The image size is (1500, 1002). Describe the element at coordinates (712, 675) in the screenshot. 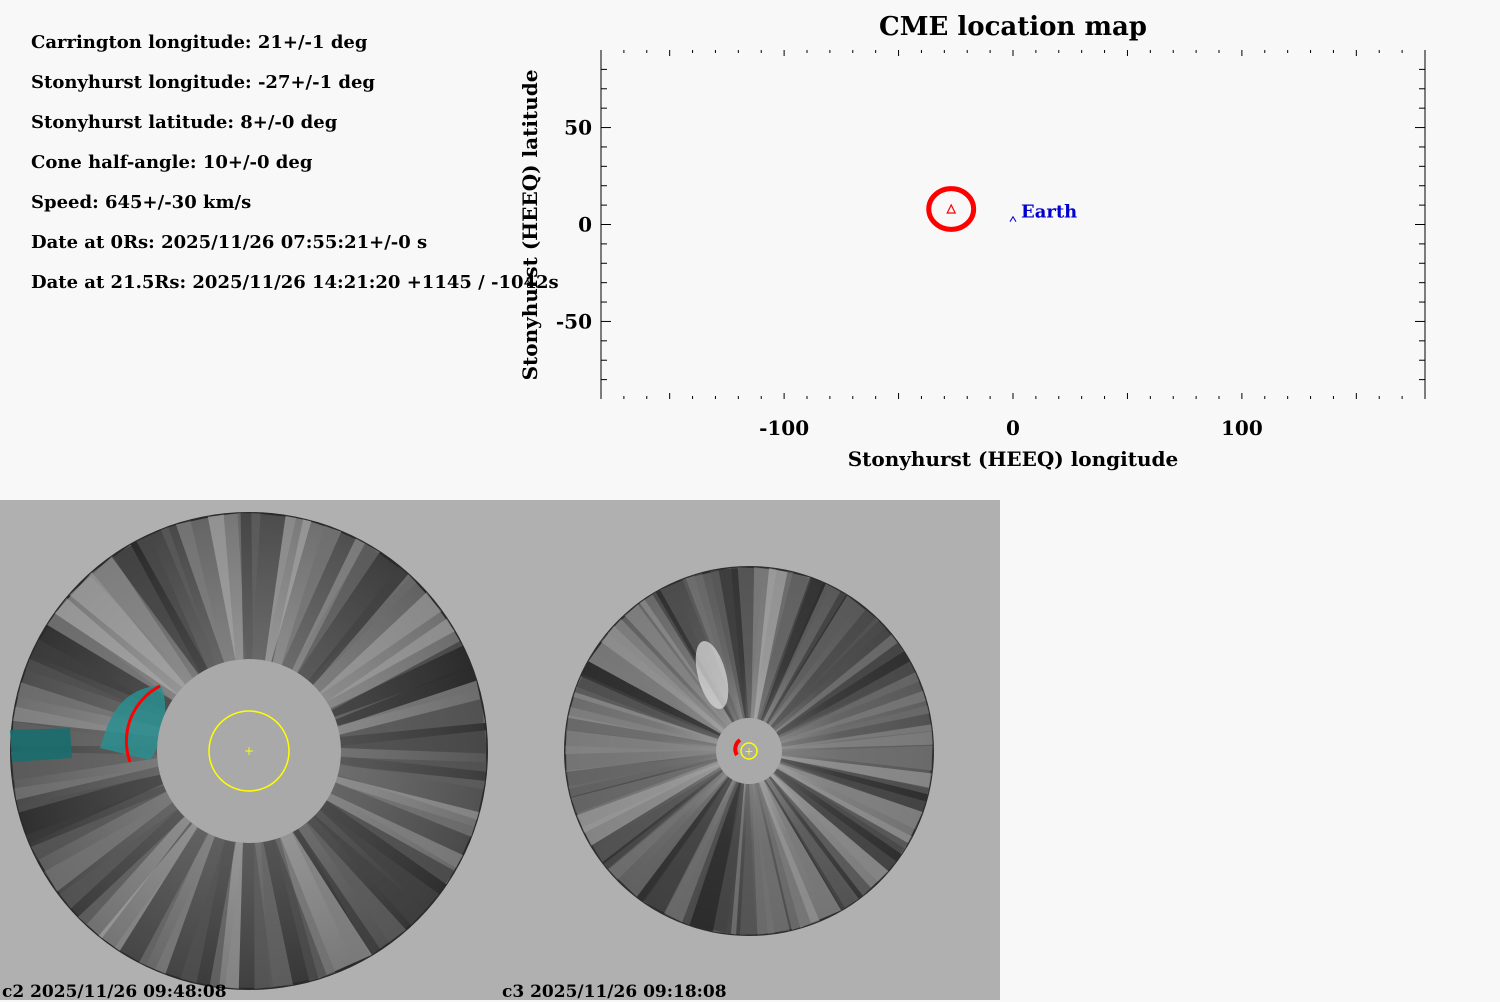

I see `c3-bright-streamer` at that location.